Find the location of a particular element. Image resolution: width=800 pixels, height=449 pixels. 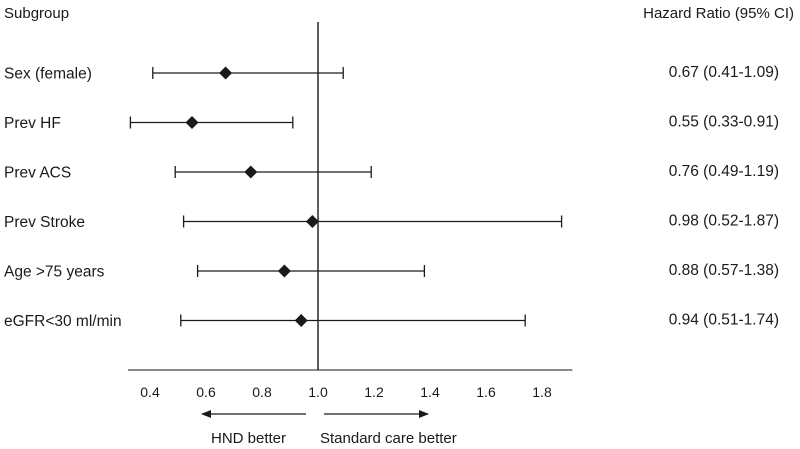

subgroup-row: eGFR<30 ml/min 0.94 (0.51-1.74) is located at coordinates (391, 321).